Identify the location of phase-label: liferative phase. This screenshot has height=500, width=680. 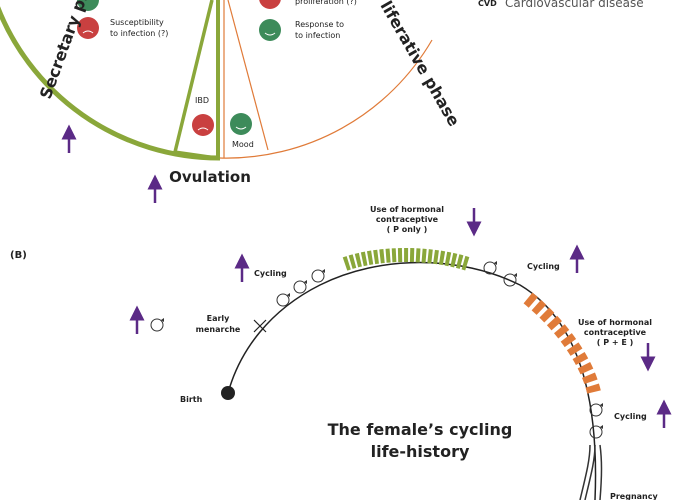
(420, 65).